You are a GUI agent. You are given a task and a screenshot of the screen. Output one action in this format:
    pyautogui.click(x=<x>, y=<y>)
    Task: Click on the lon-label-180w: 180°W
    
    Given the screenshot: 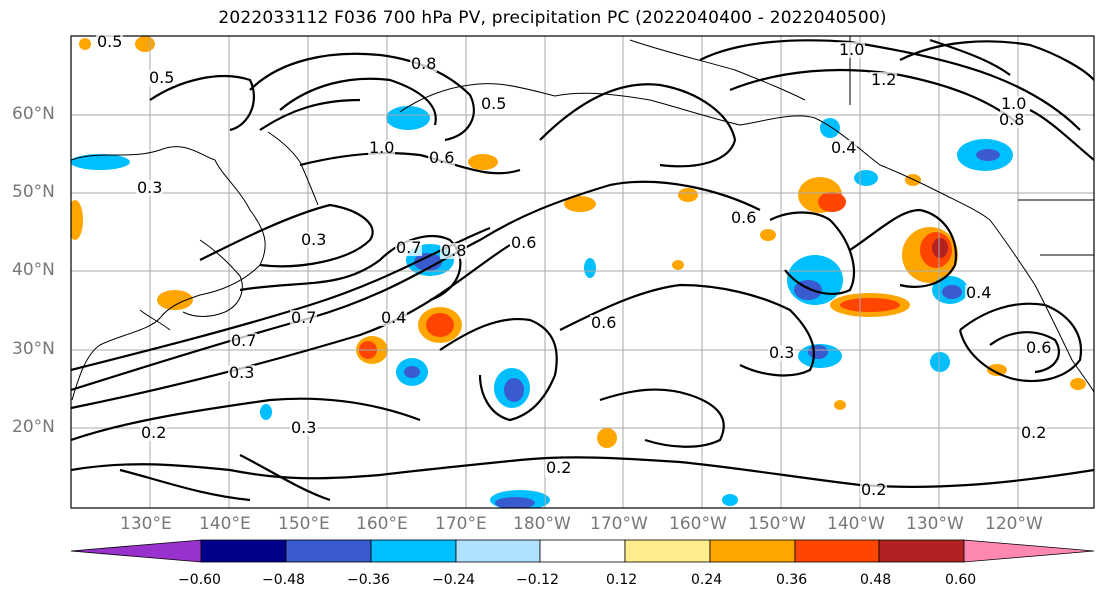 What is the action you would take?
    pyautogui.click(x=542, y=524)
    